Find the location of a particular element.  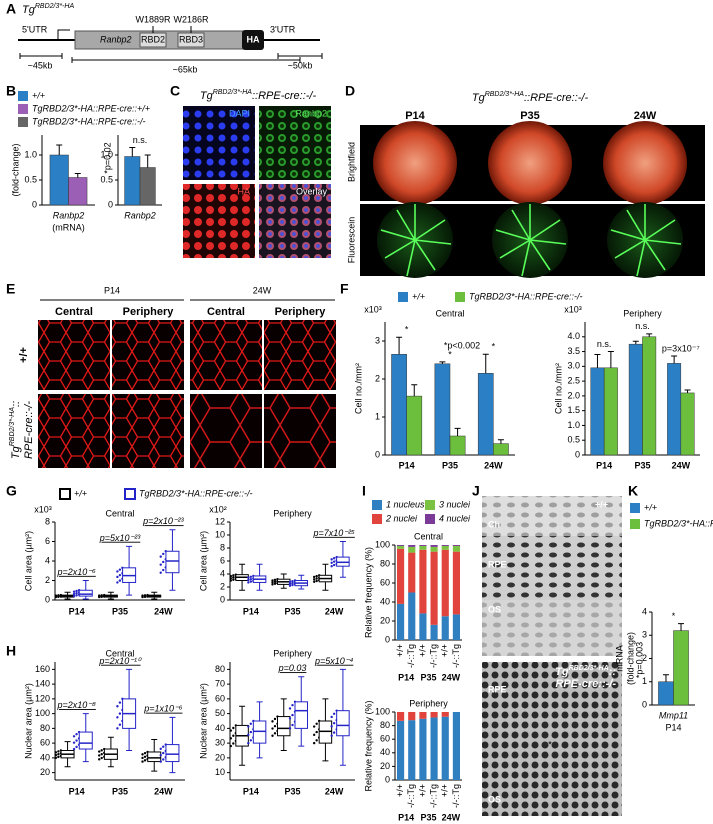

y-tick-label: 2 is located at coordinates (377, 378).